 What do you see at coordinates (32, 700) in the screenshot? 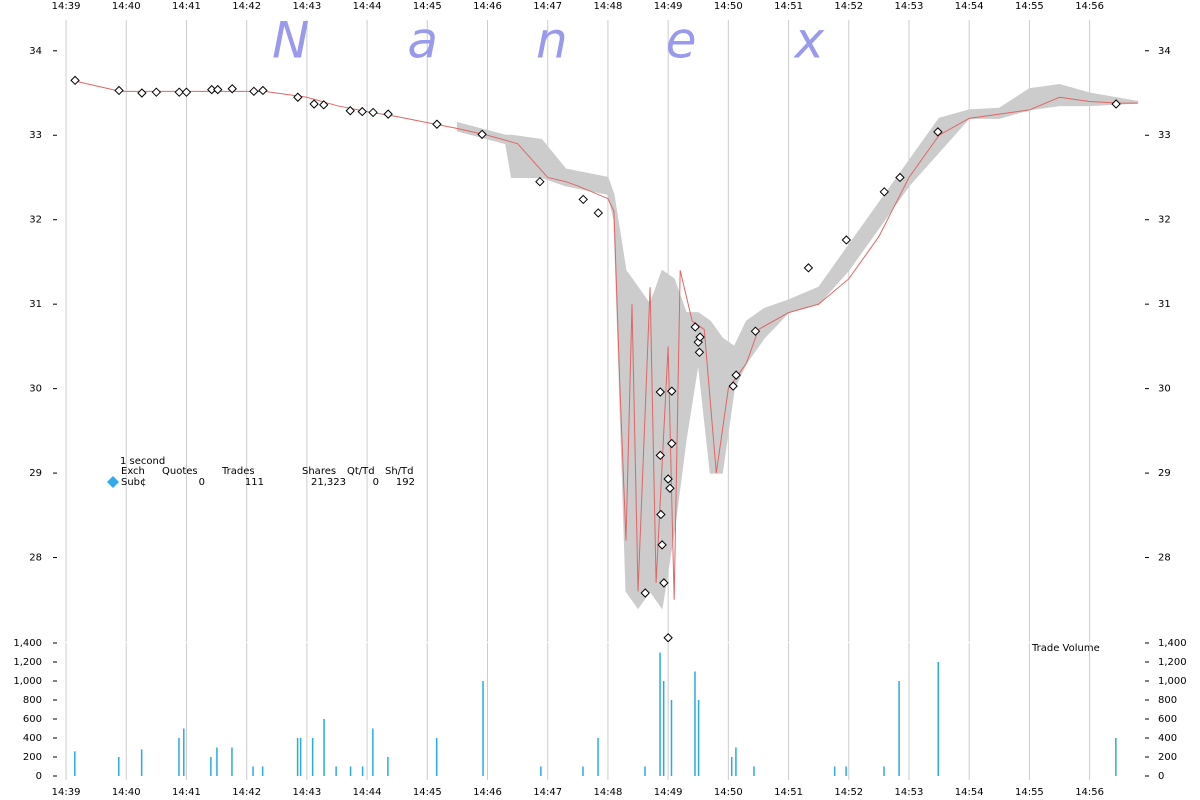
I see `y-tick-label: 800` at bounding box center [32, 700].